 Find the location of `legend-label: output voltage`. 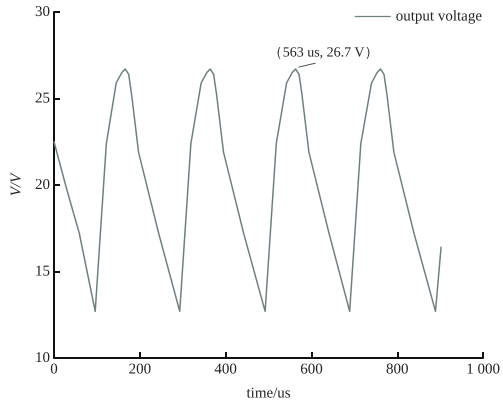

legend-label: output voltage is located at coordinates (439, 16).